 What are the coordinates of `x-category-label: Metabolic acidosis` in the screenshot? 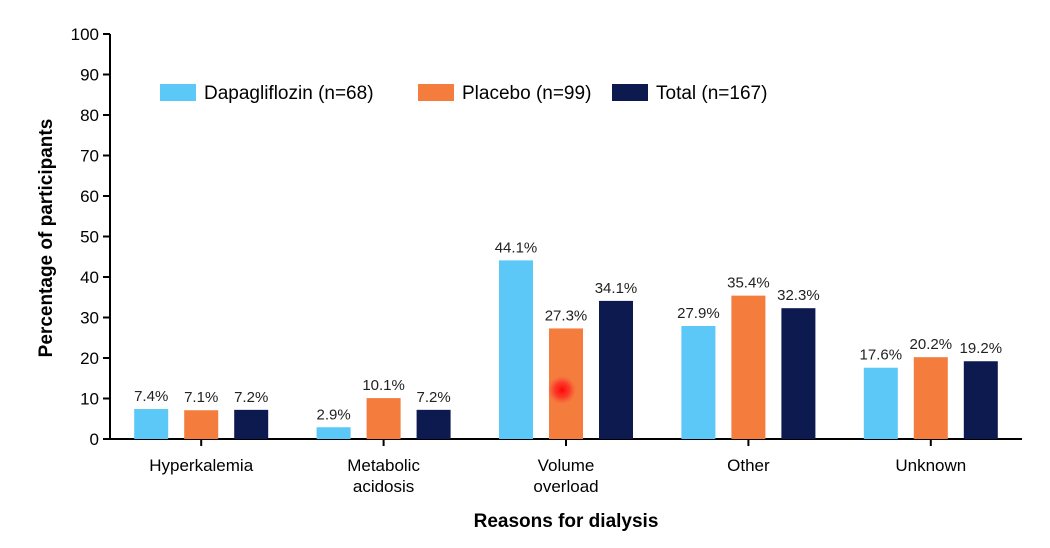 It's located at (383, 476).